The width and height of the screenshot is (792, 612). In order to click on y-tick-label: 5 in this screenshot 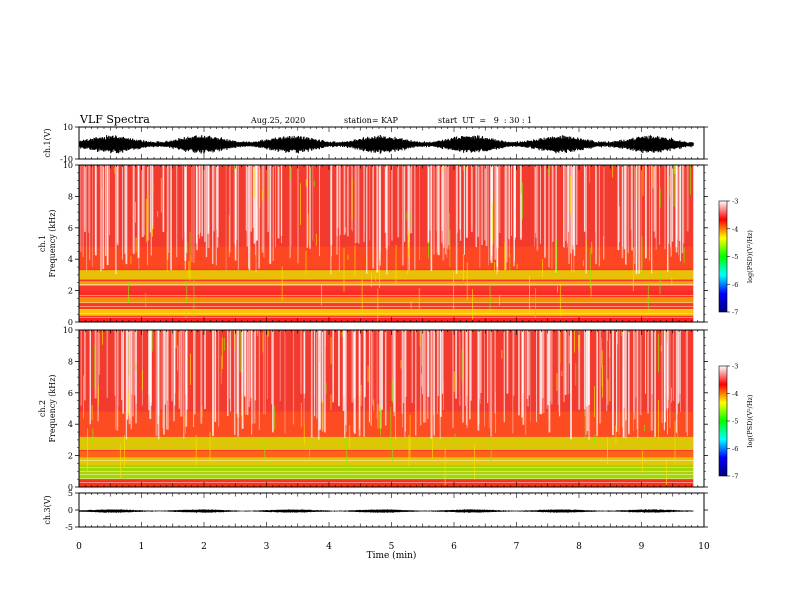, I will do `click(70, 493)`.